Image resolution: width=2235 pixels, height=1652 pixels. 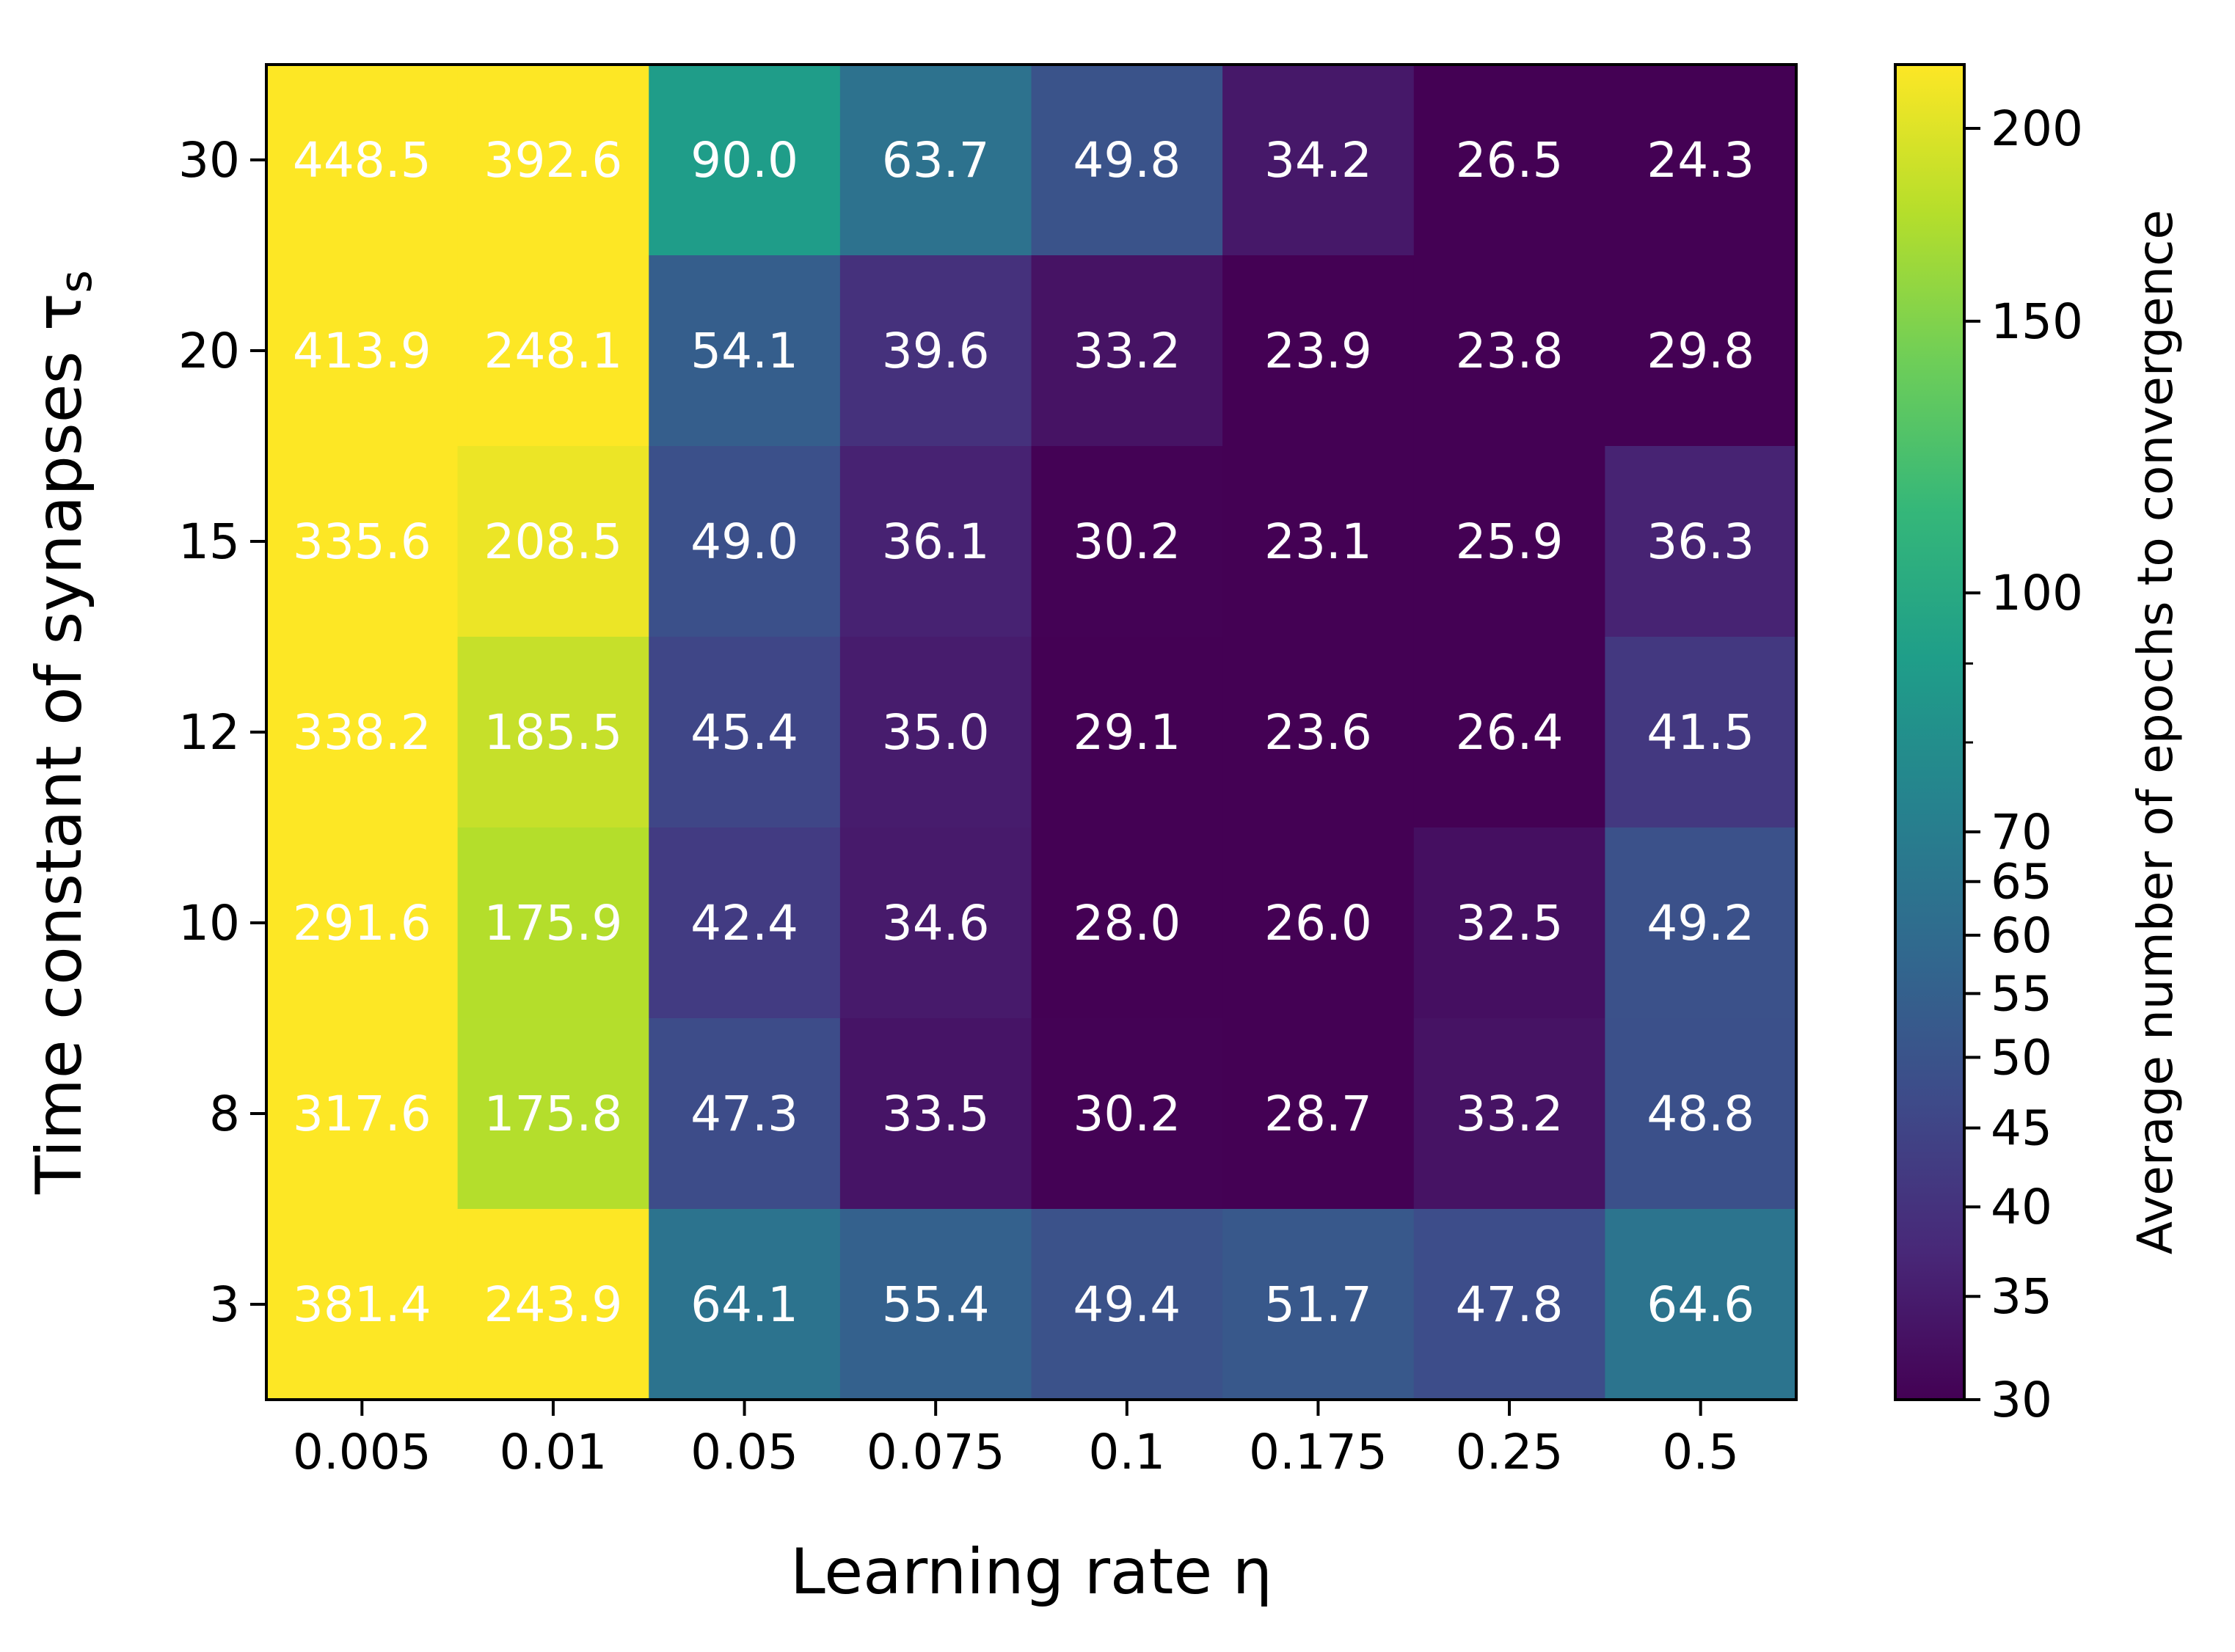 What do you see at coordinates (1701, 1304) in the screenshot?
I see `cell-value-label: 64.6` at bounding box center [1701, 1304].